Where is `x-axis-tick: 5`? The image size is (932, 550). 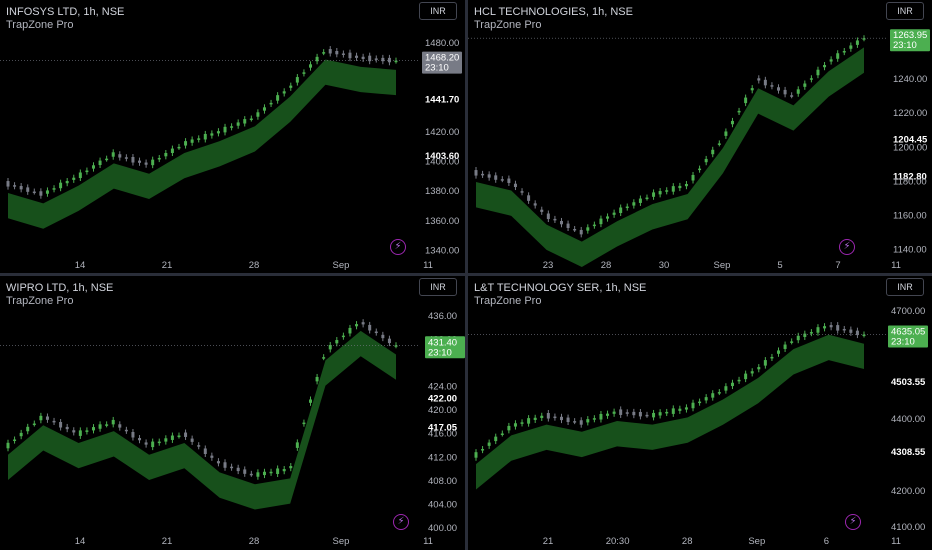
x-axis-tick: 5 is located at coordinates (779, 265).